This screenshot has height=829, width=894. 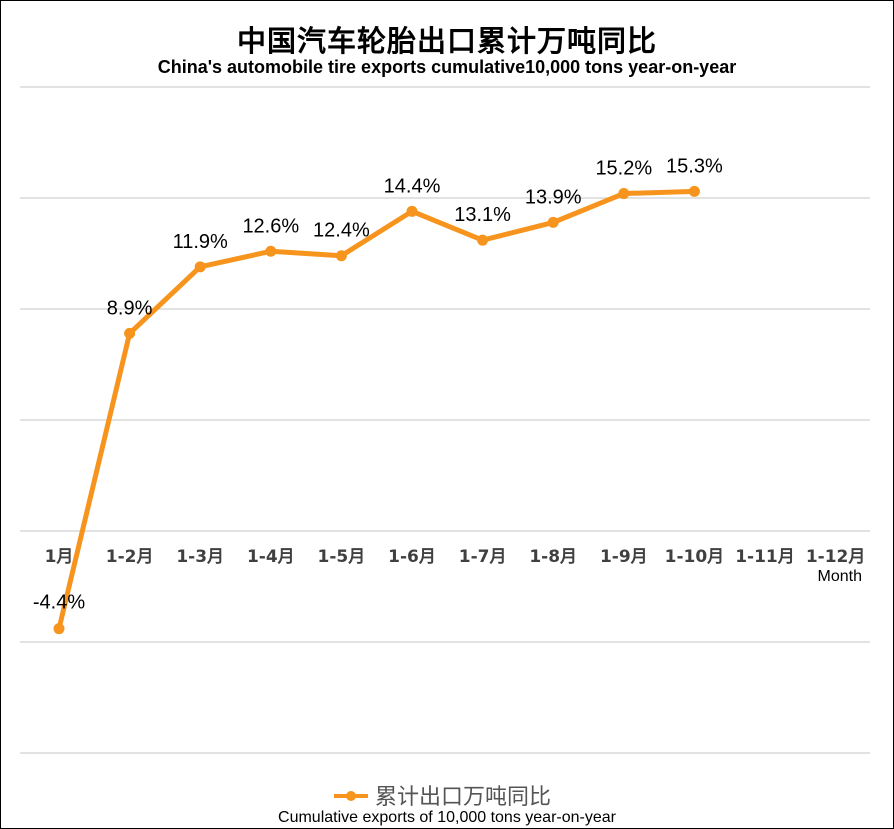 What do you see at coordinates (446, 41) in the screenshot?
I see `chart-title: 中国汽车轮胎出口累计万吨同比` at bounding box center [446, 41].